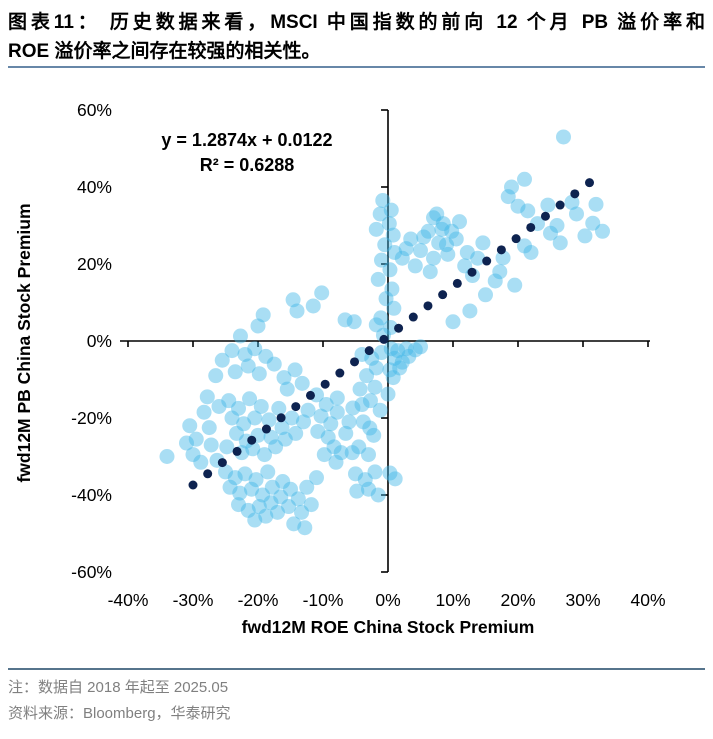 Image resolution: width=713 pixels, height=739 pixels. I want to click on footnote-note: 注：数据自 2018 年起至 2025.05, so click(118, 687).